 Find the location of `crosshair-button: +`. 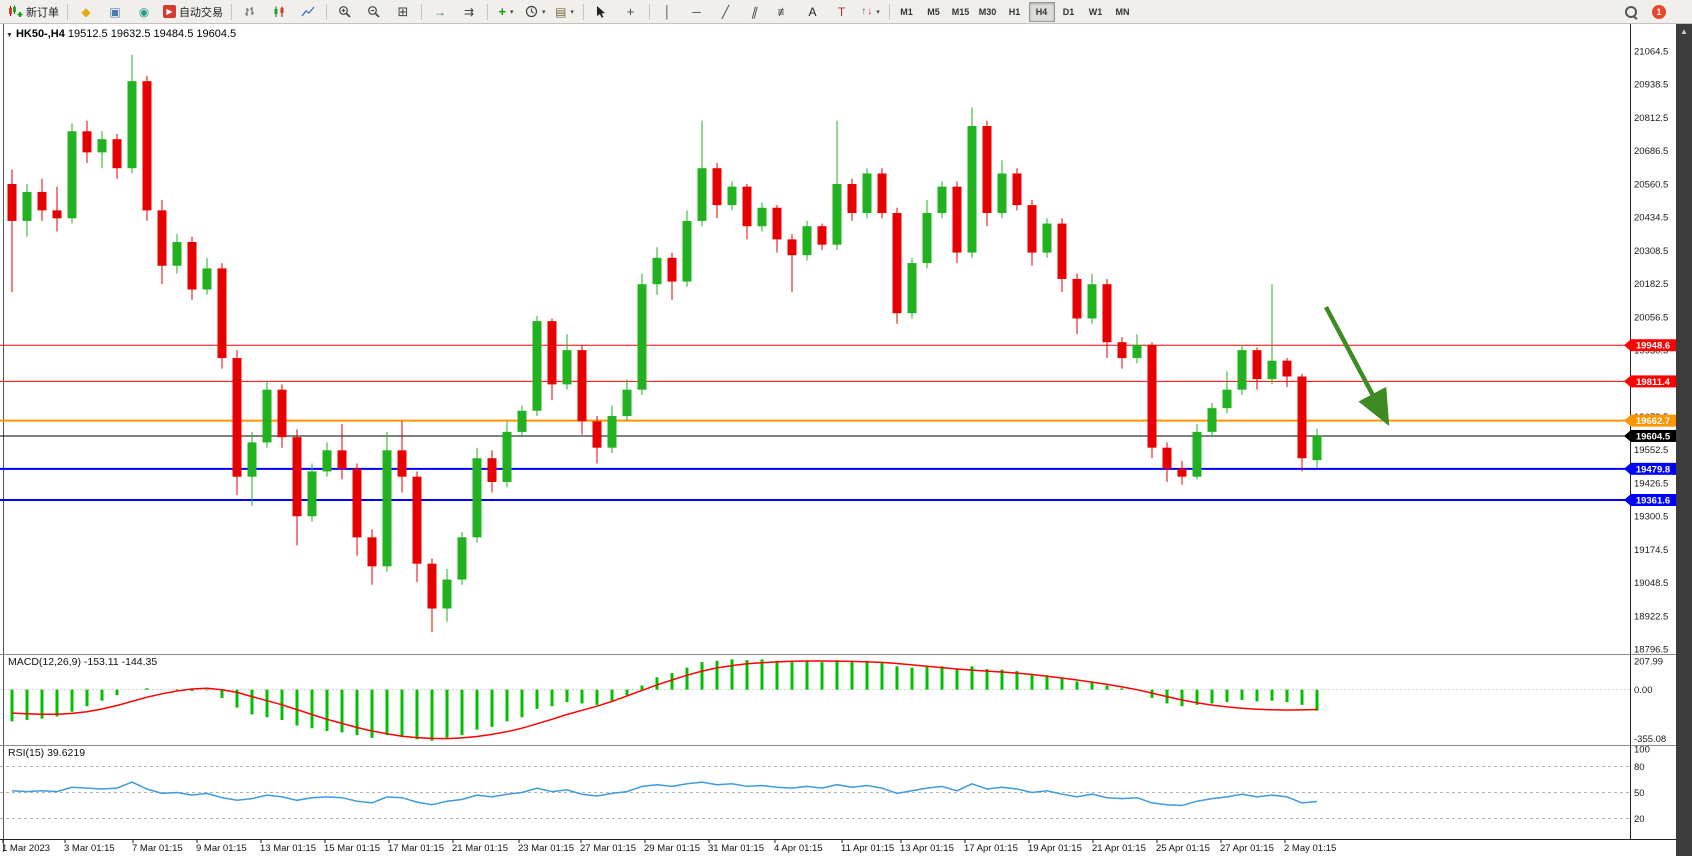

crosshair-button: + is located at coordinates (631, 12).